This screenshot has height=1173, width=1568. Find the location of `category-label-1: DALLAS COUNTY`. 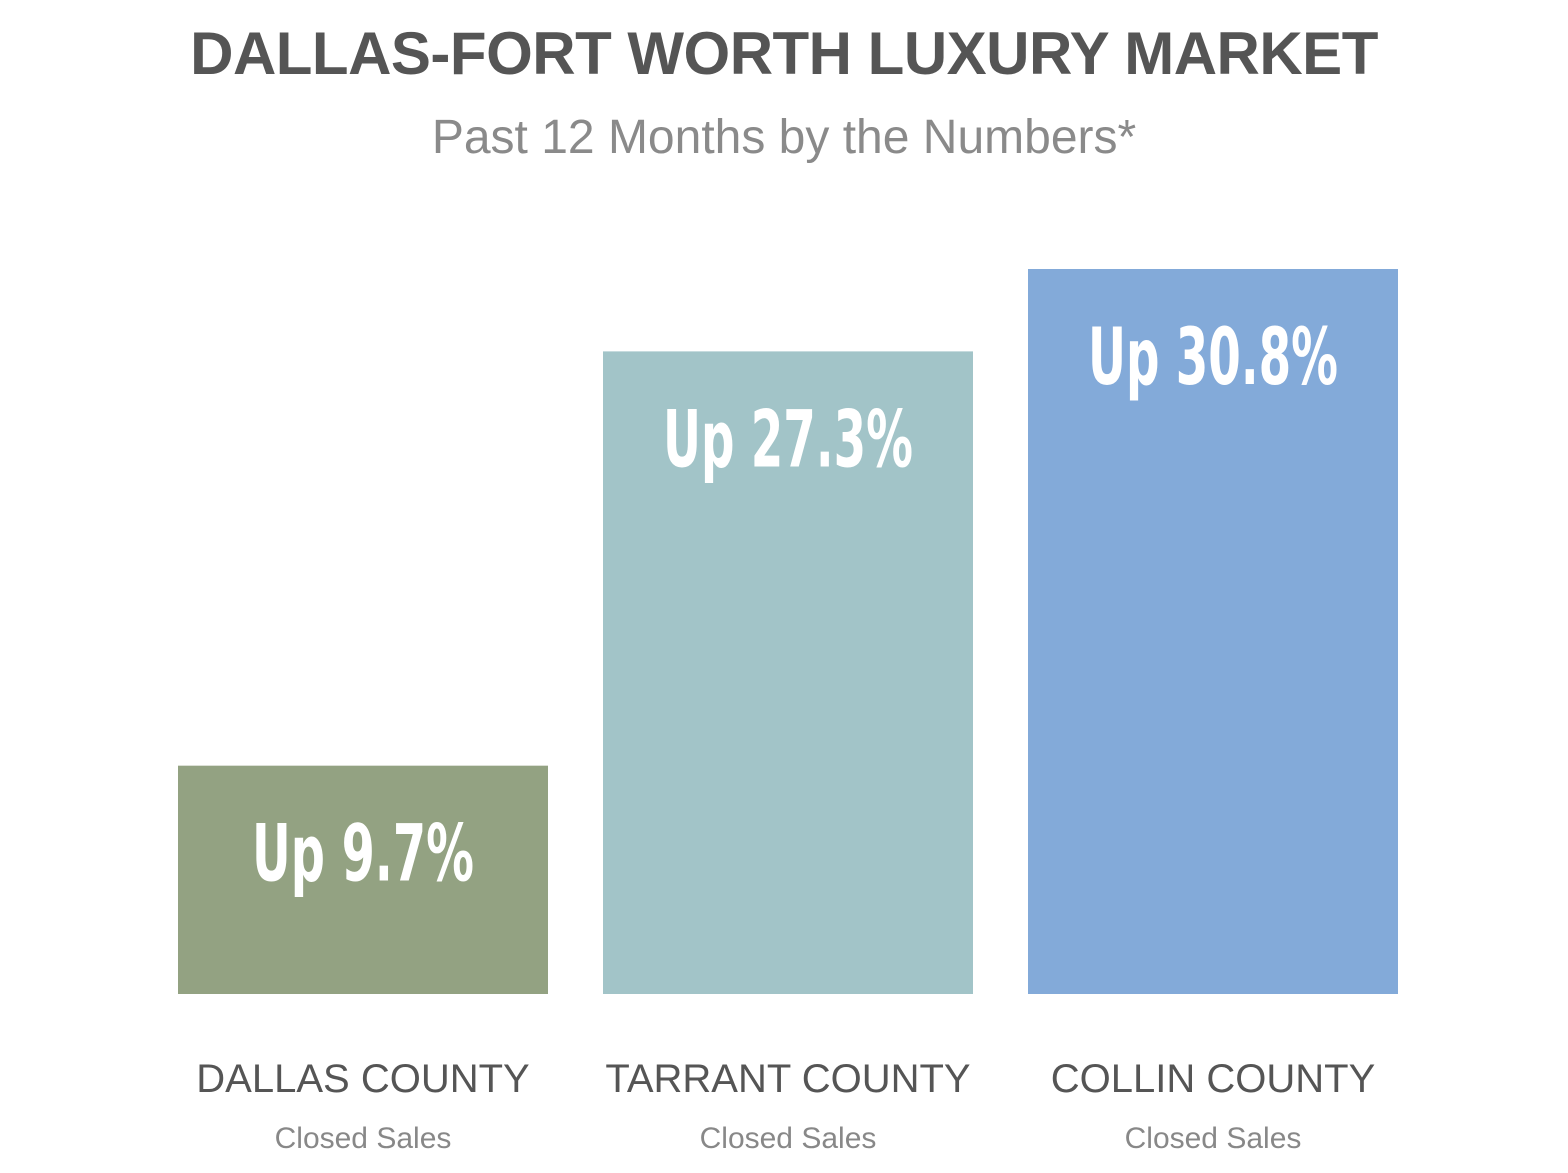

category-label-1: DALLAS COUNTY is located at coordinates (362, 1079).